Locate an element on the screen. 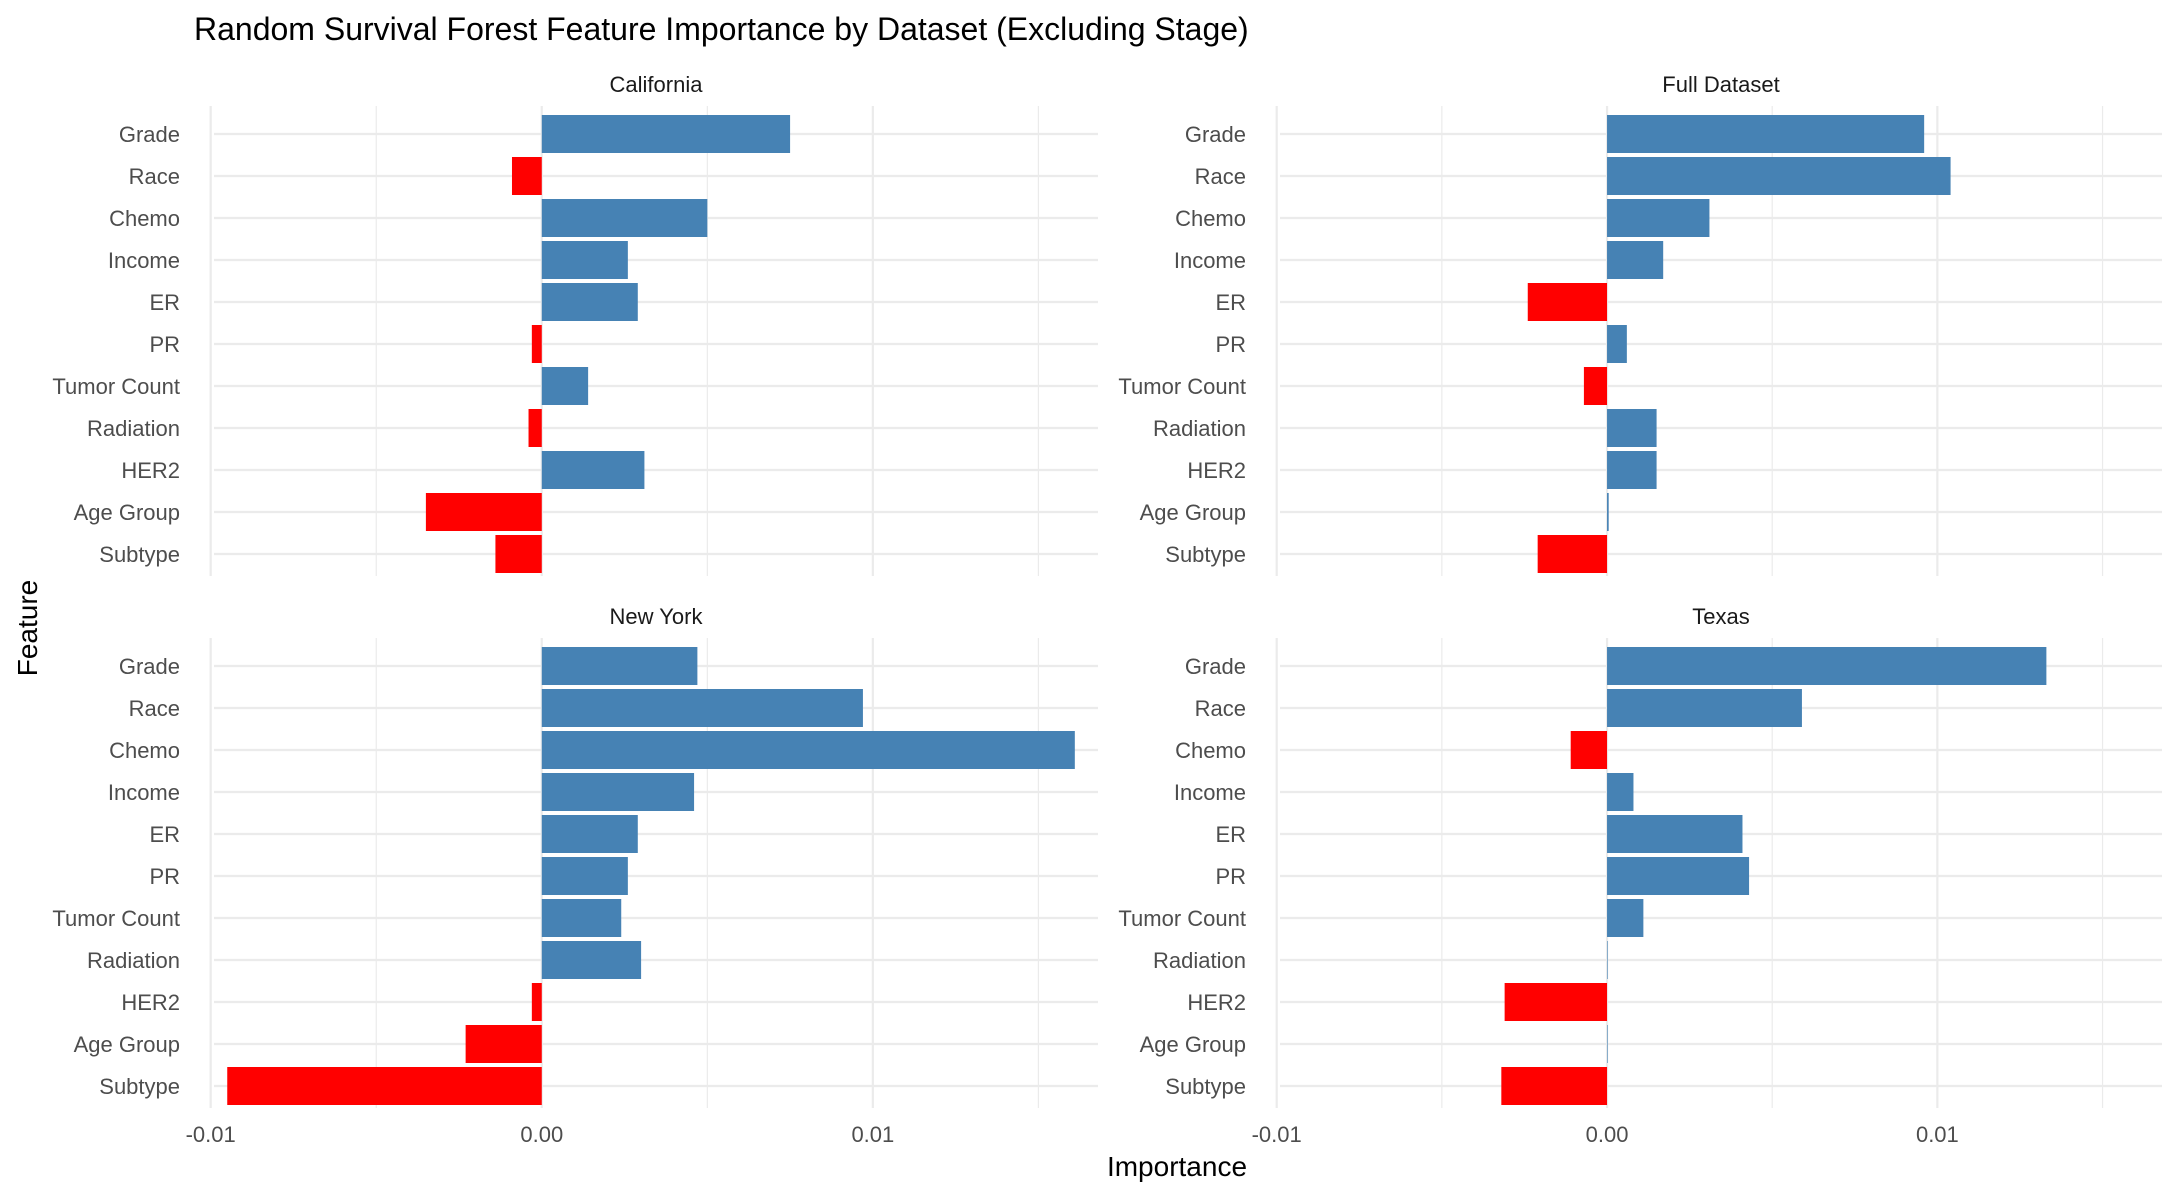  panel-strip-label: California is located at coordinates (657, 84).